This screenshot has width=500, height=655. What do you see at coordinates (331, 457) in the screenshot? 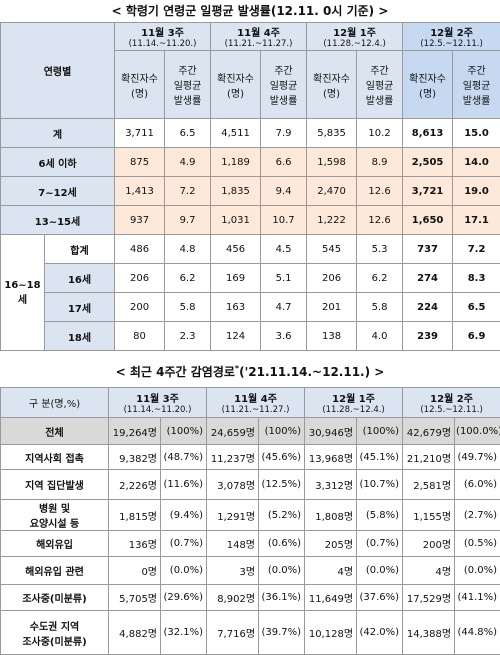
I see `count-cell: 13,968명` at bounding box center [331, 457].